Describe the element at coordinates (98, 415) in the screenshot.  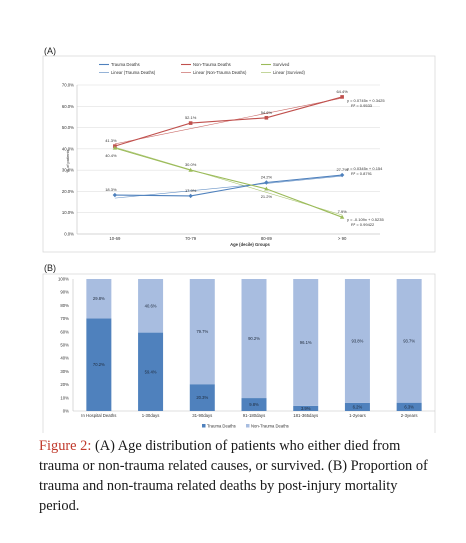
I see `x-tick-label: In Hospital Deaths` at that location.